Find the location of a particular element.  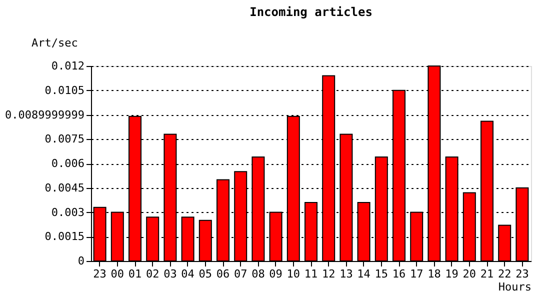

x-tick-label: 18 is located at coordinates (434, 274).